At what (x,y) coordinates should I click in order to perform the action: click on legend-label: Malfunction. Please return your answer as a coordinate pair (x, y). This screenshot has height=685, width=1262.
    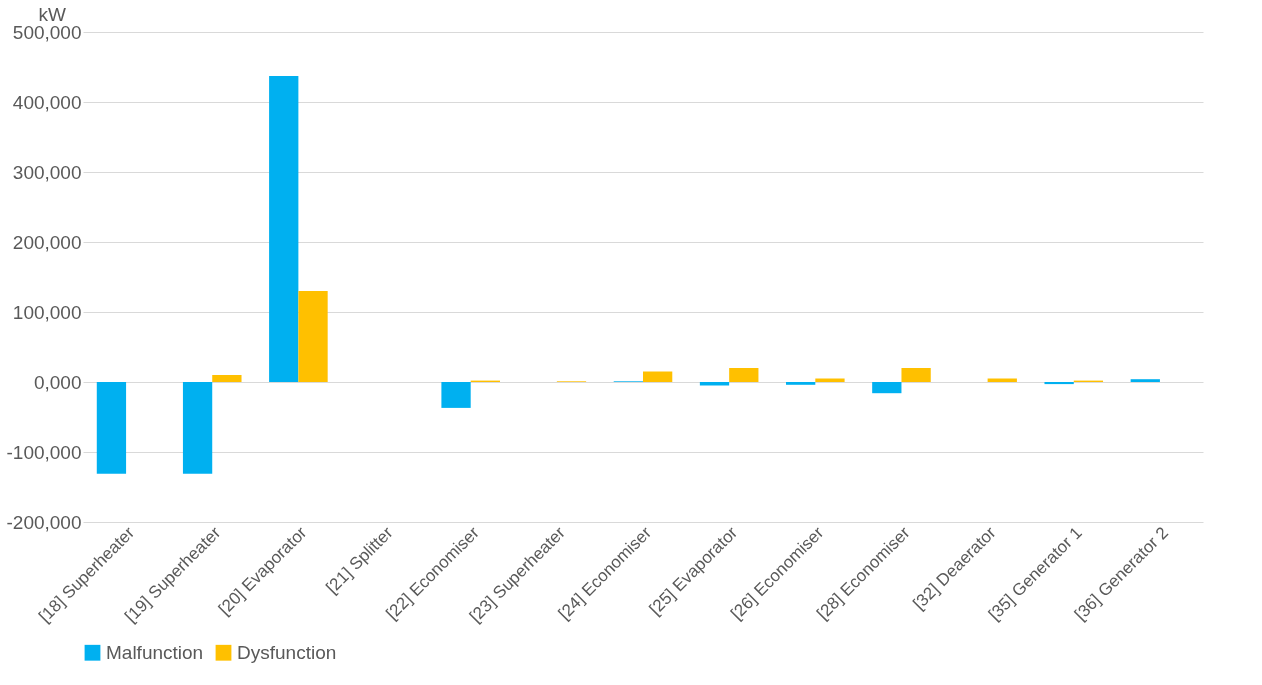
    Looking at the image, I should click on (155, 652).